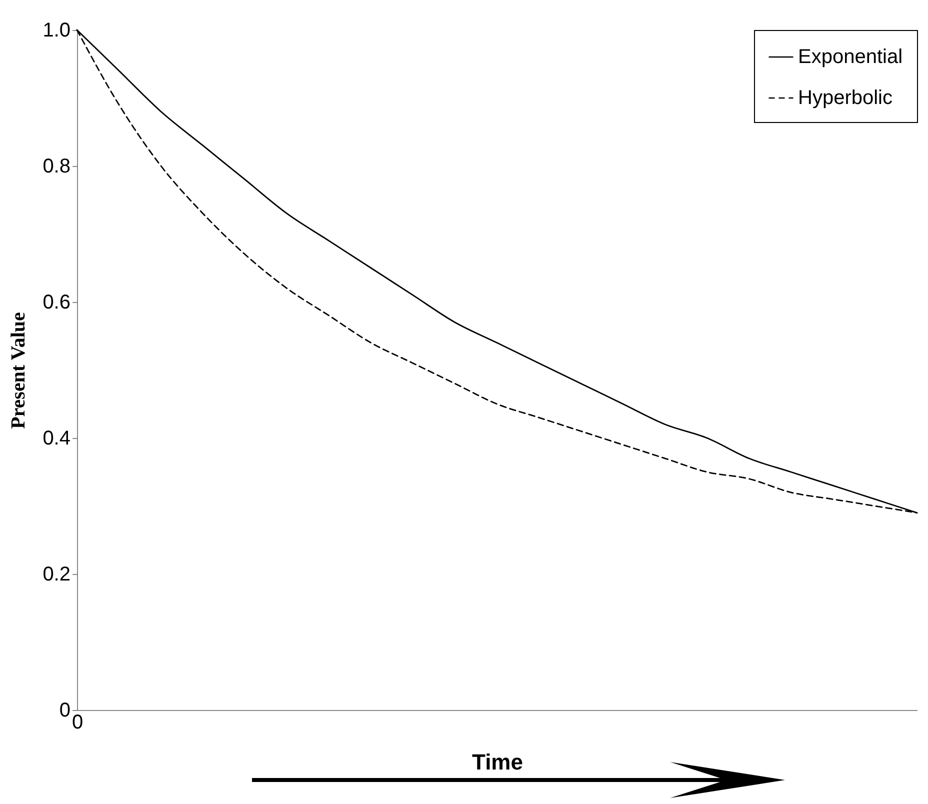 The height and width of the screenshot is (804, 928). I want to click on legend-label: Exponential, so click(850, 57).